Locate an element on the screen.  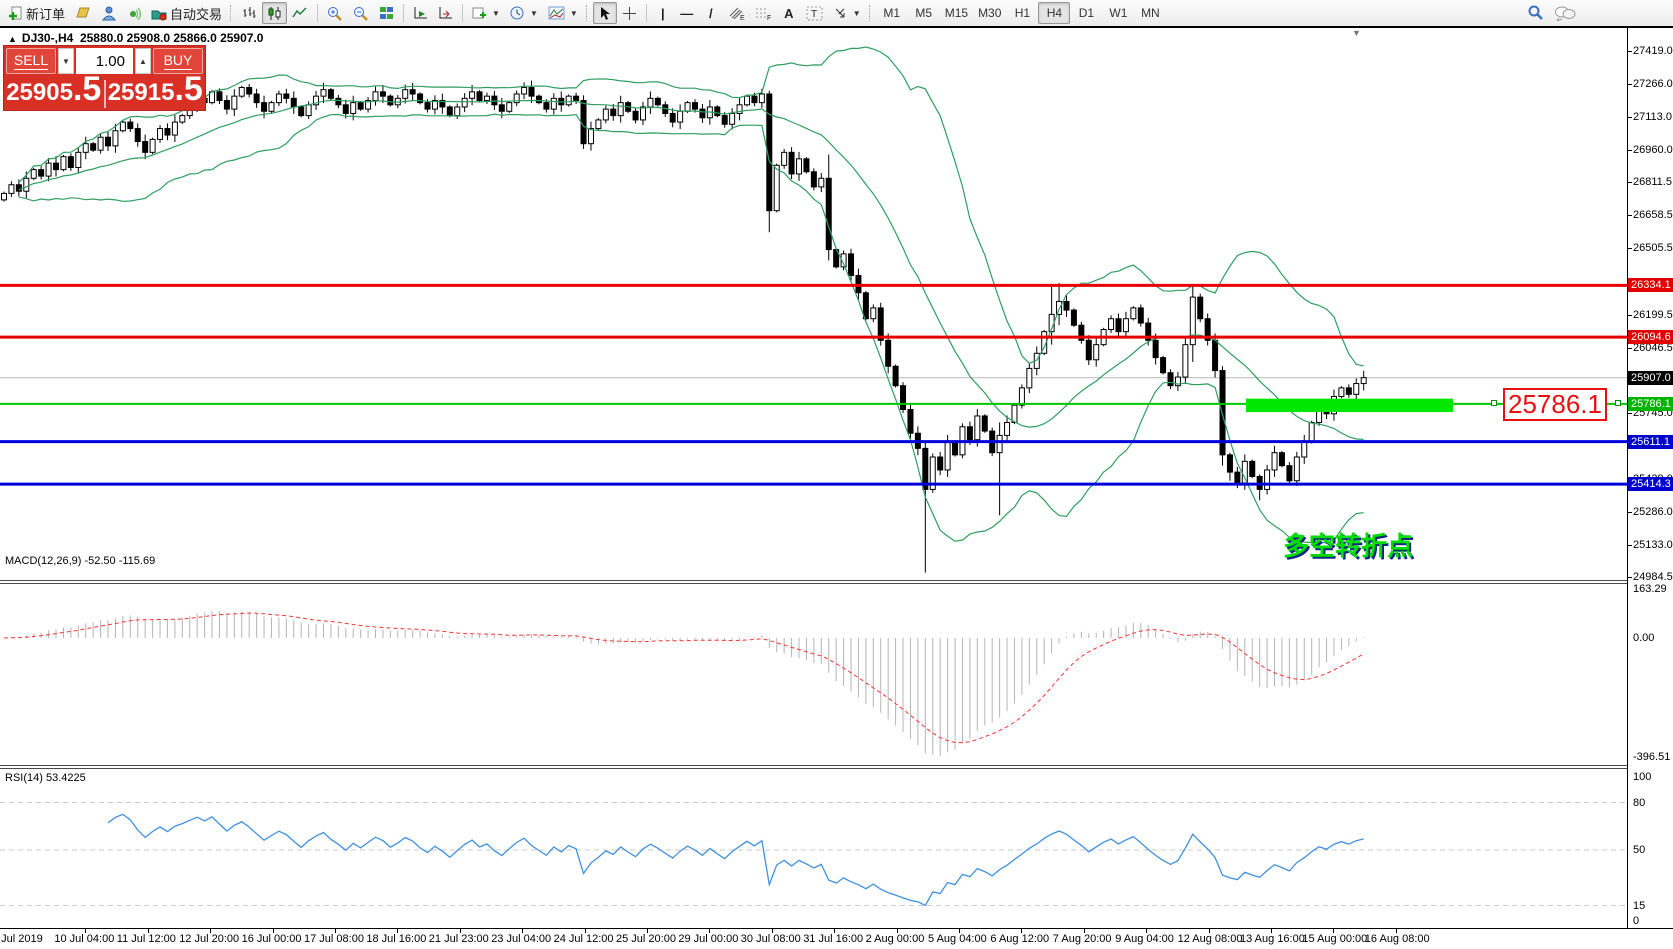
dropdown-caret: ▼ is located at coordinates (496, 13).